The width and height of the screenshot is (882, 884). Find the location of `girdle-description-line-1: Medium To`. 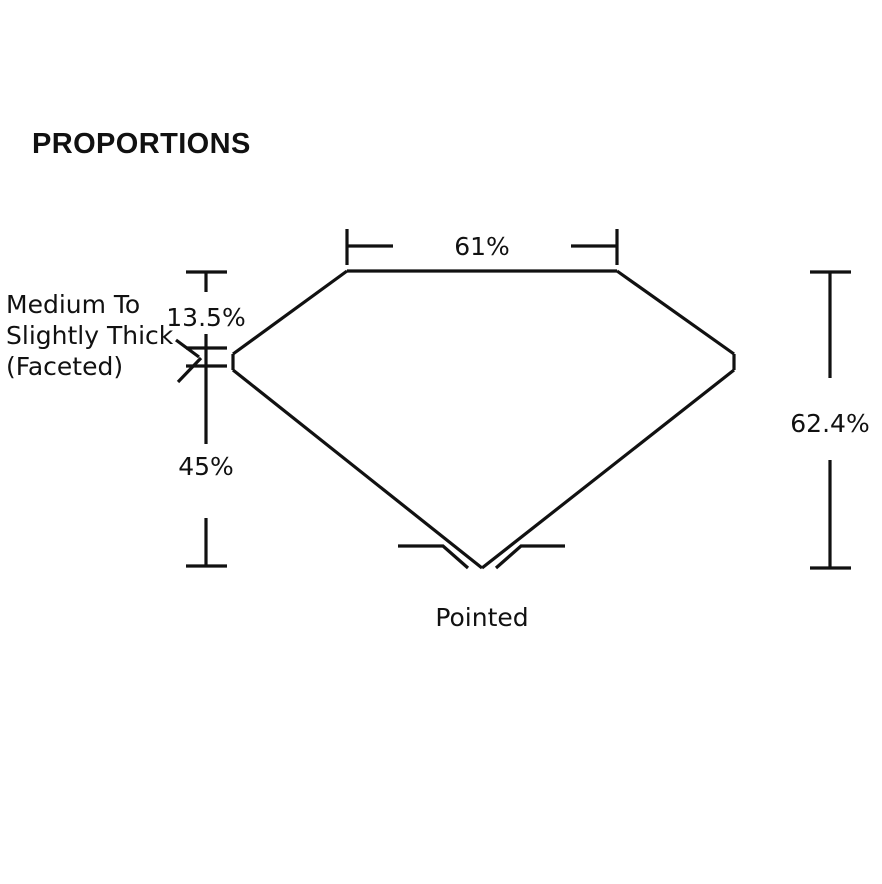

girdle-description-line-1: Medium To is located at coordinates (73, 304).